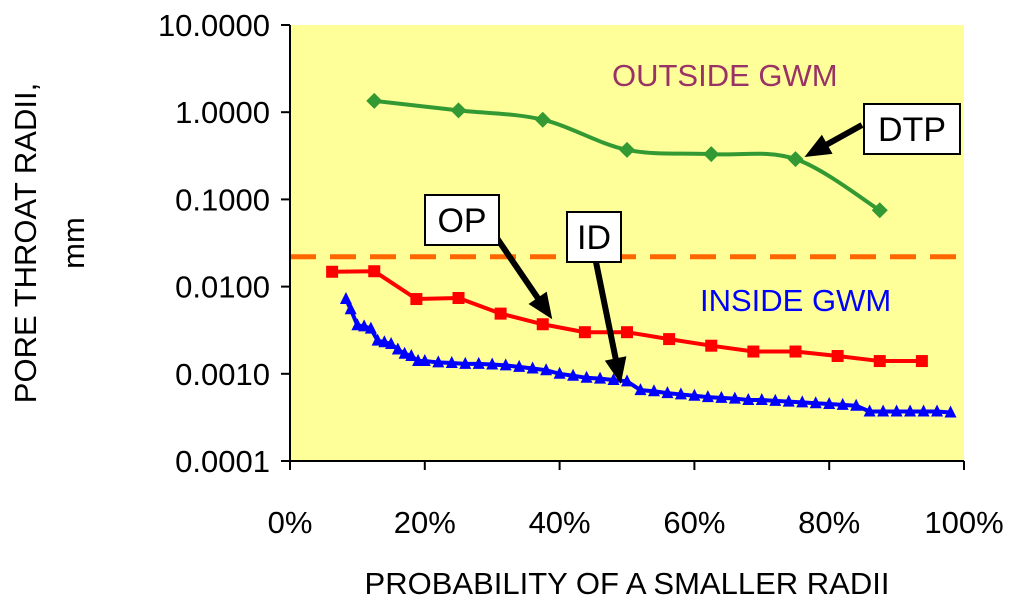 The width and height of the screenshot is (1024, 604). Describe the element at coordinates (222, 287) in the screenshot. I see `y-tick-label: 0.0100` at that location.